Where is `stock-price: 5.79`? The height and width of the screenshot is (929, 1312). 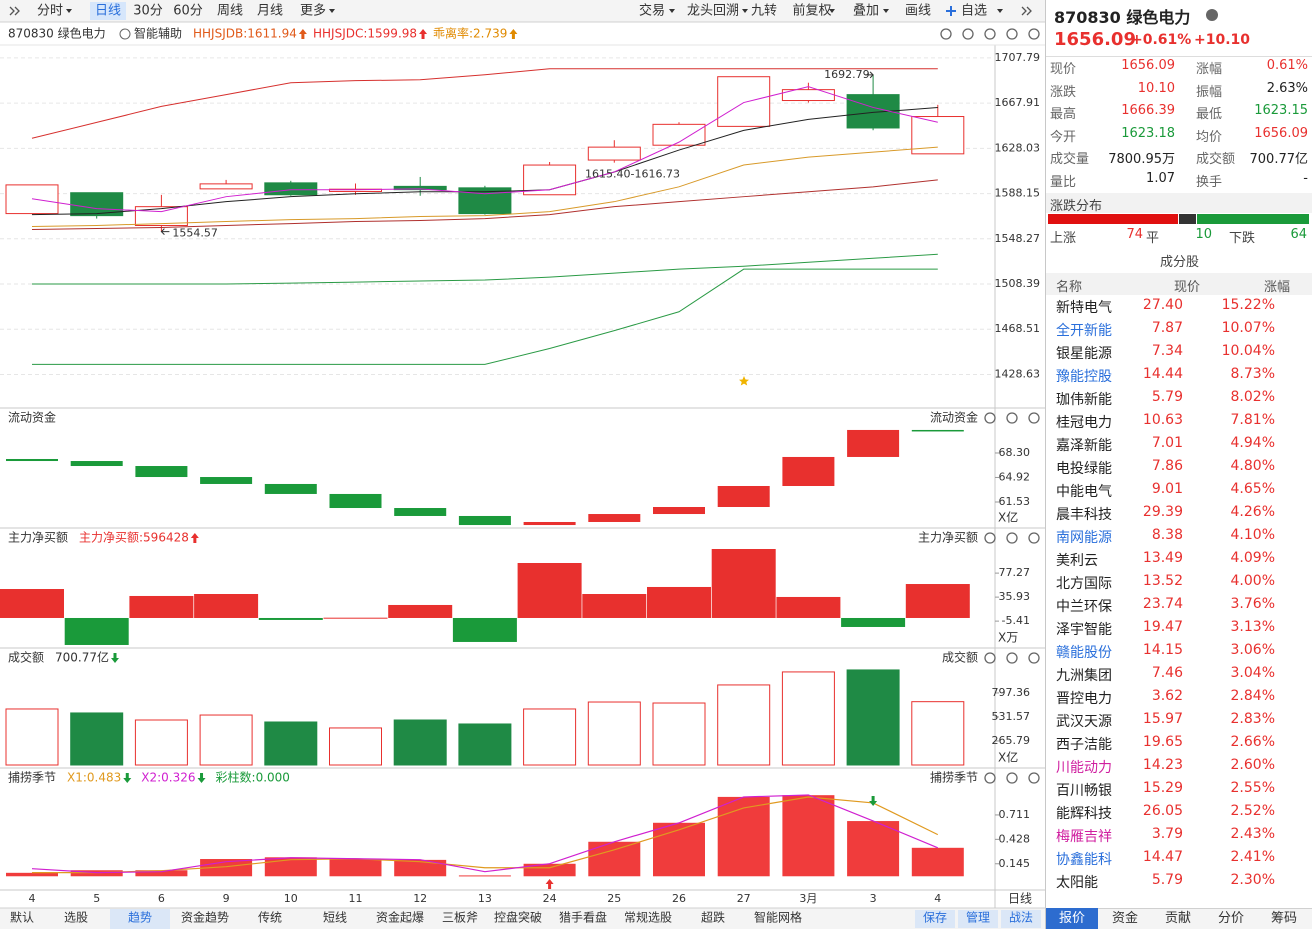
stock-price: 5.79 is located at coordinates (1167, 880).